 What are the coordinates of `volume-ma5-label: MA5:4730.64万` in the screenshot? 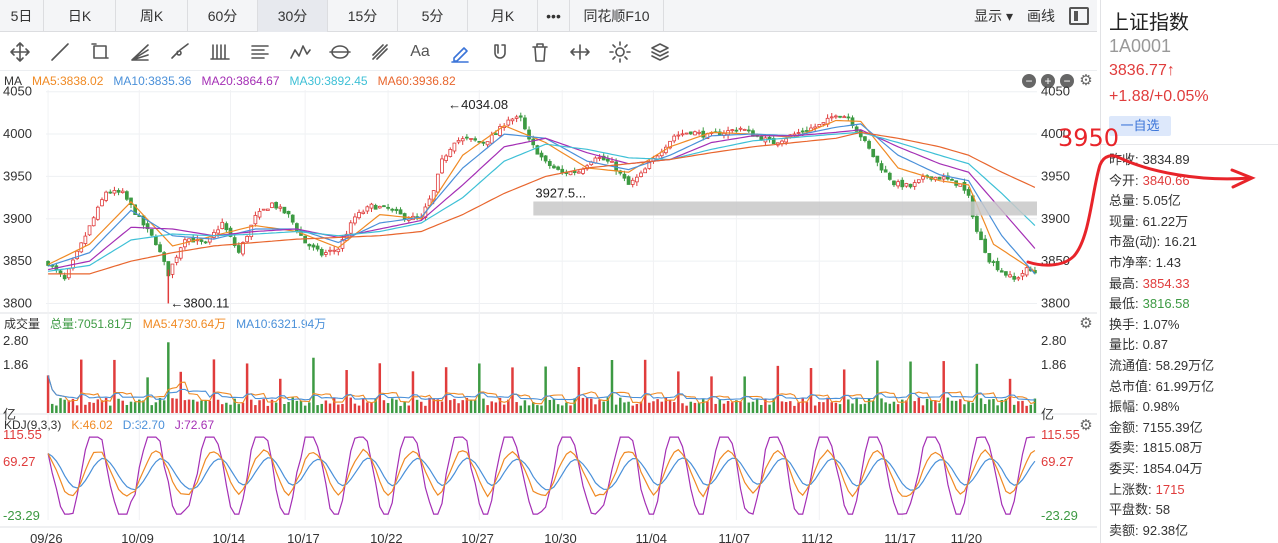 It's located at (184, 323).